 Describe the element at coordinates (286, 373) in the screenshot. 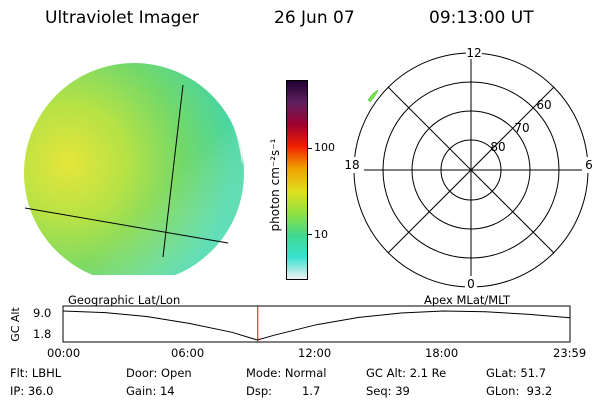

I see `mode-status: Mode: Normal` at that location.